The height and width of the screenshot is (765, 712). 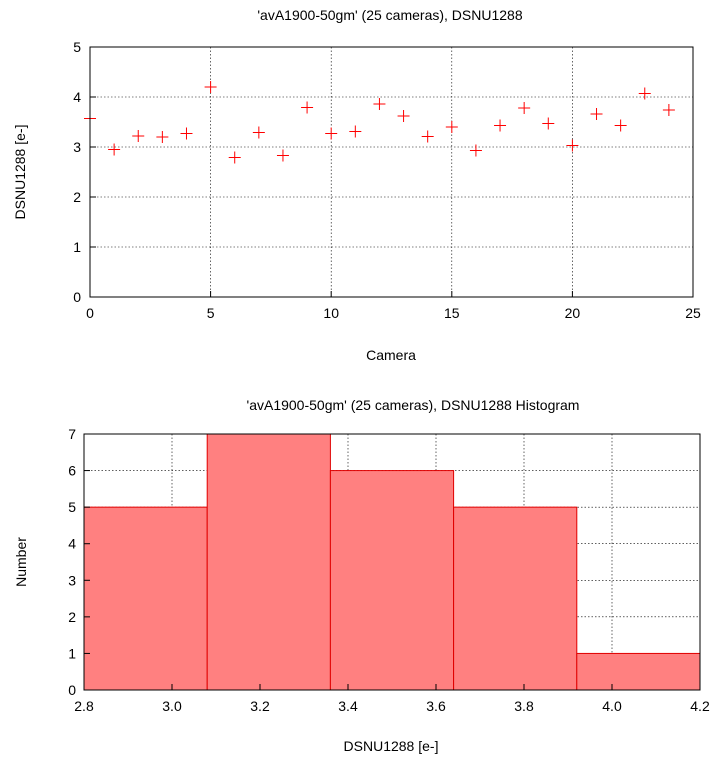 I want to click on scatter-ytick-label: 2, so click(x=77, y=197).